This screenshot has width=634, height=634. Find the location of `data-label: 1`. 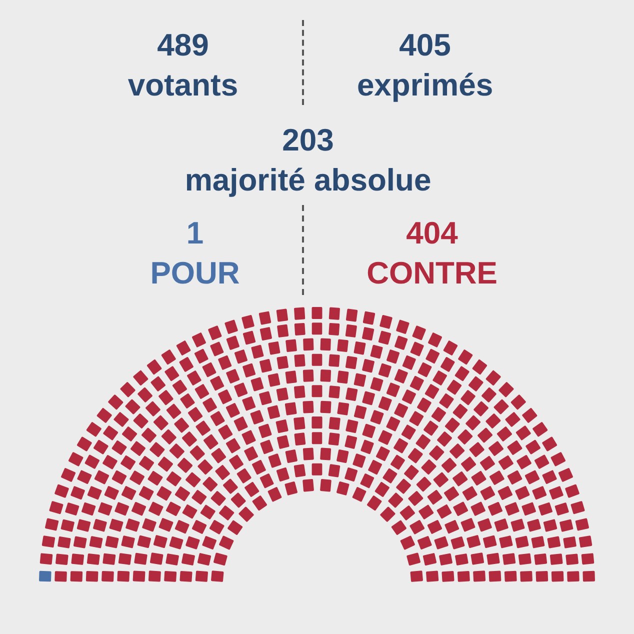

data-label: 1 is located at coordinates (195, 233).